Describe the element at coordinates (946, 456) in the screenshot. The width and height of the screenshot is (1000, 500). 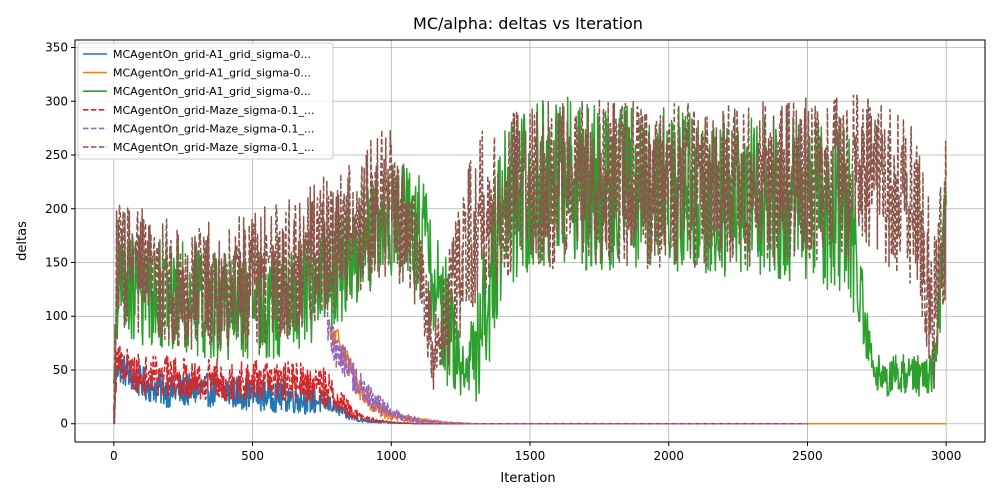
I see `x-tick-label: 3000` at that location.